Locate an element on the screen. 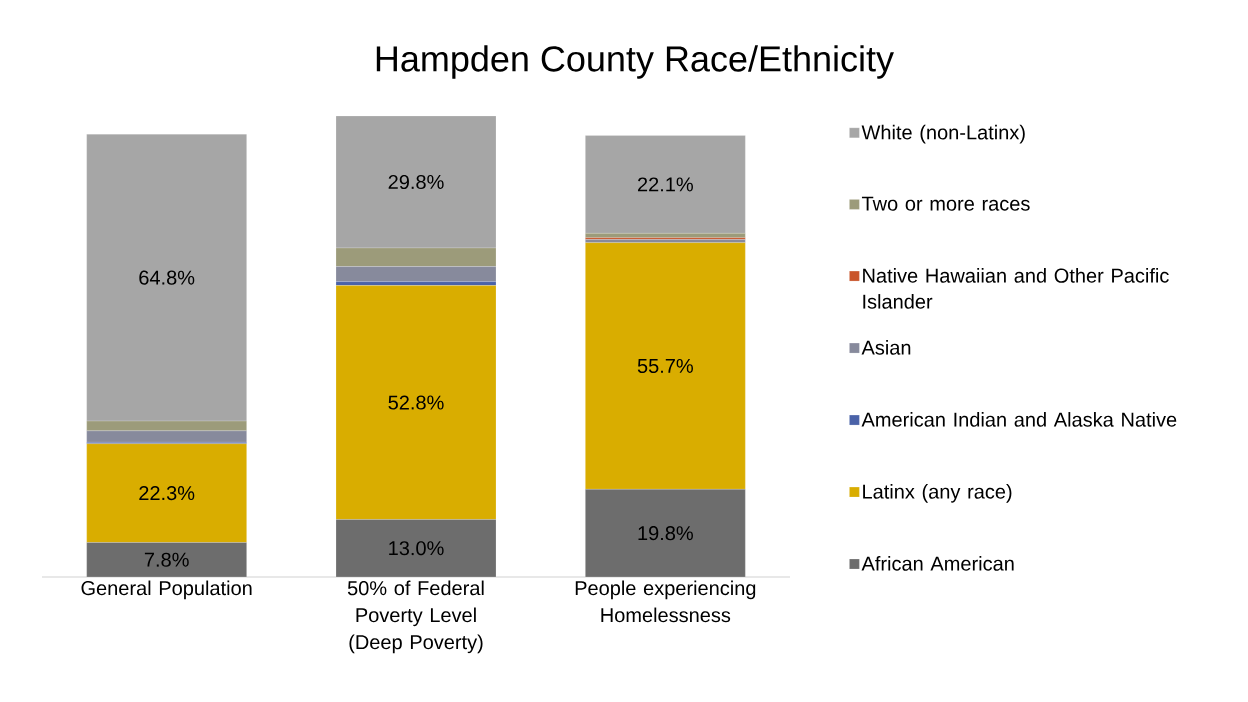  x-tick-label: People experiencing Homelessness is located at coordinates (665, 601).